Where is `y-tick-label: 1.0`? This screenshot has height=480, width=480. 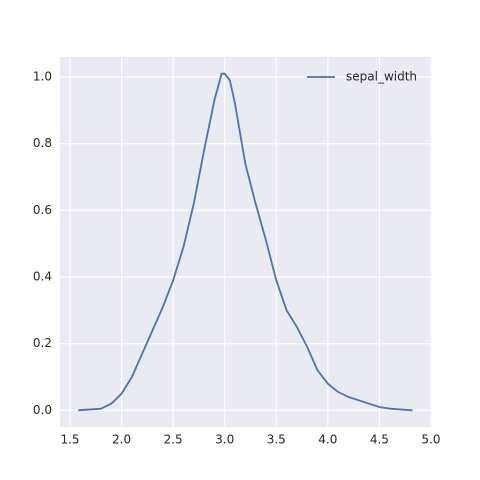 y-tick-label: 1.0 is located at coordinates (42, 77).